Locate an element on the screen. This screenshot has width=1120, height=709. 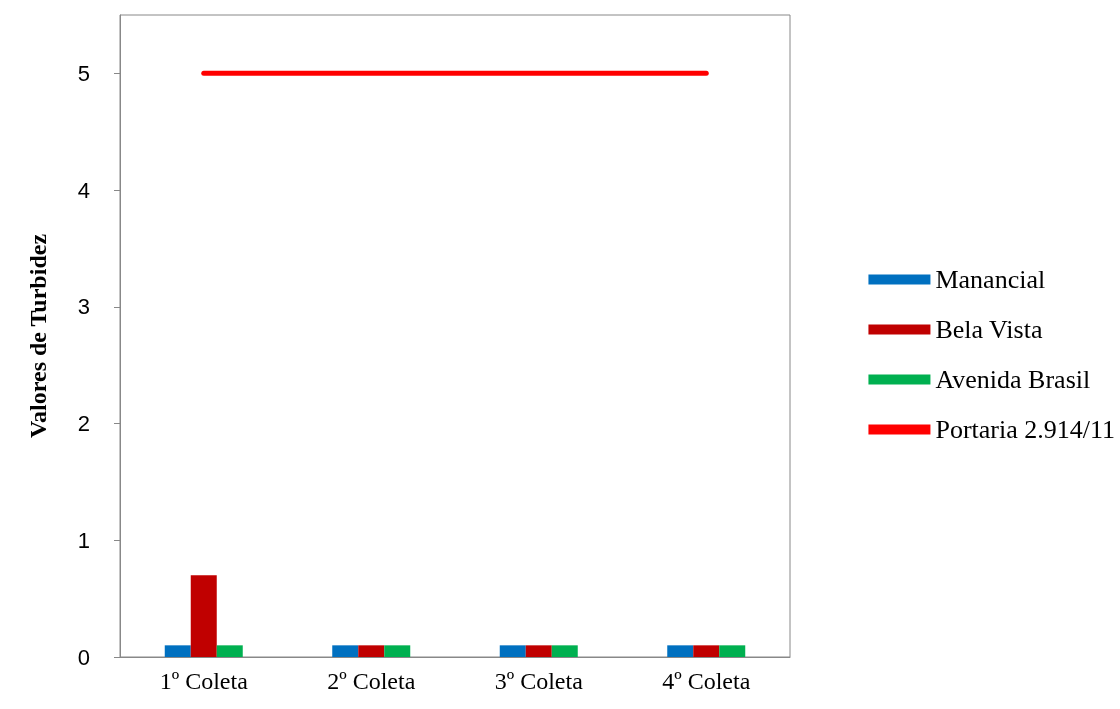
legend-label: Avenida Brasil is located at coordinates (1013, 379).